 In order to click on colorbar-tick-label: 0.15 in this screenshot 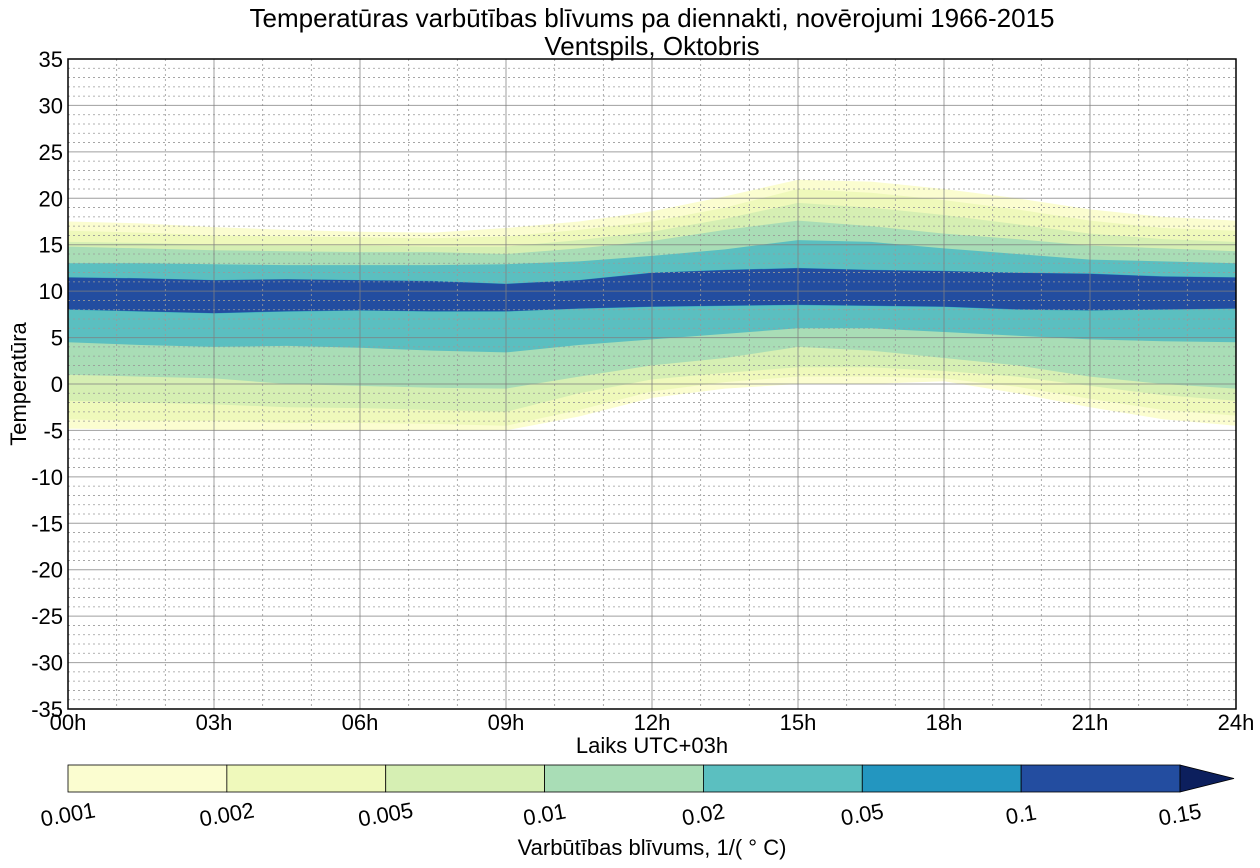, I will do `click(1180, 814)`.